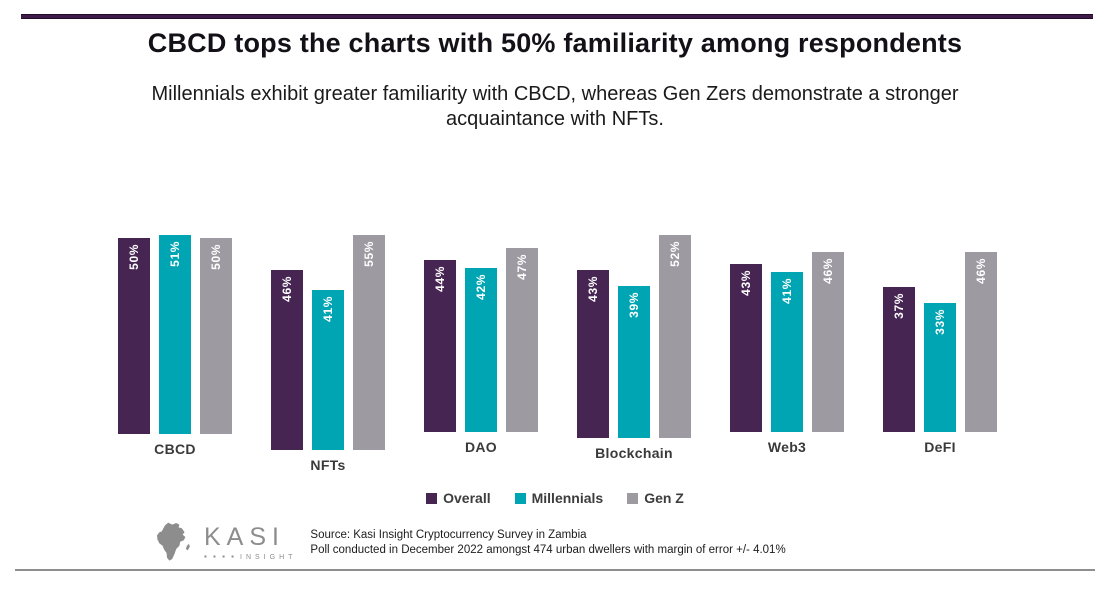 The height and width of the screenshot is (596, 1110). I want to click on bar-overall-web3: 43%, so click(746, 348).